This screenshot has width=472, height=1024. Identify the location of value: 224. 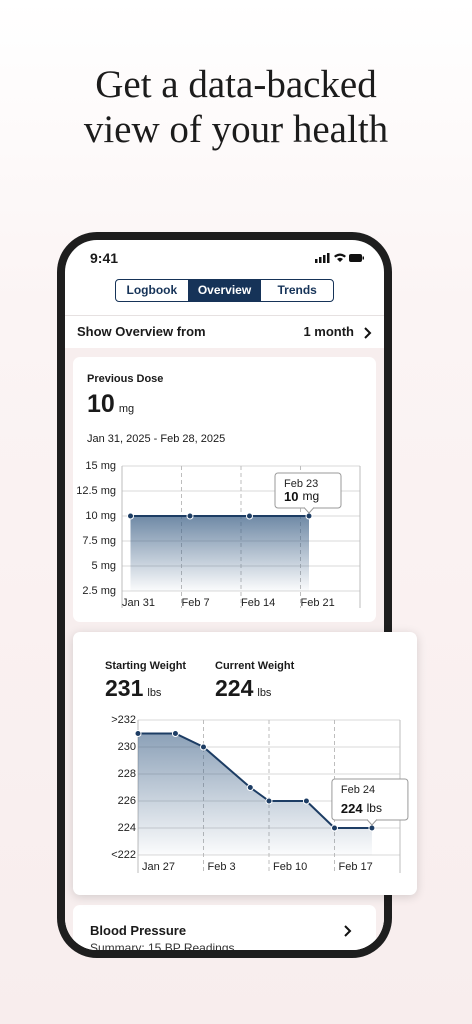
(234, 688).